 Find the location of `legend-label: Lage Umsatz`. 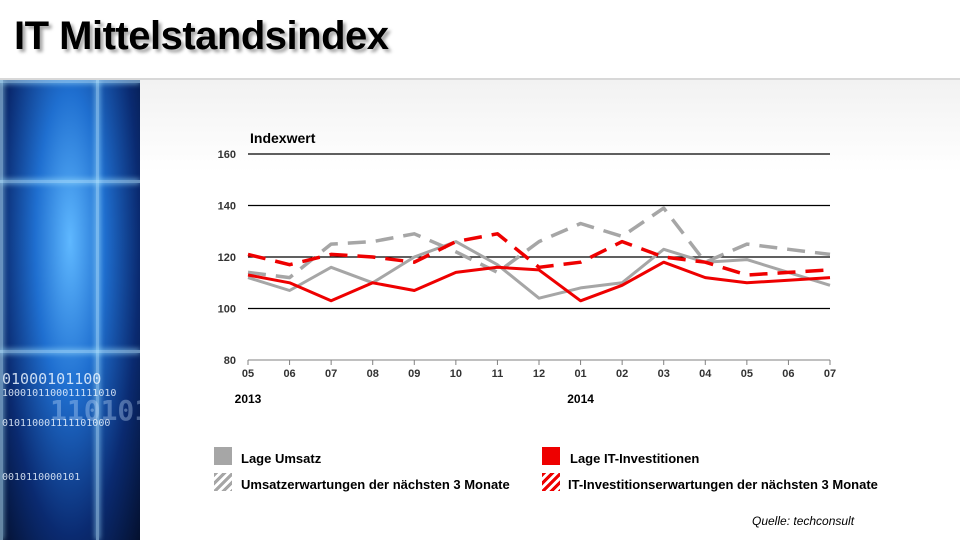

legend-label: Lage Umsatz is located at coordinates (281, 458).